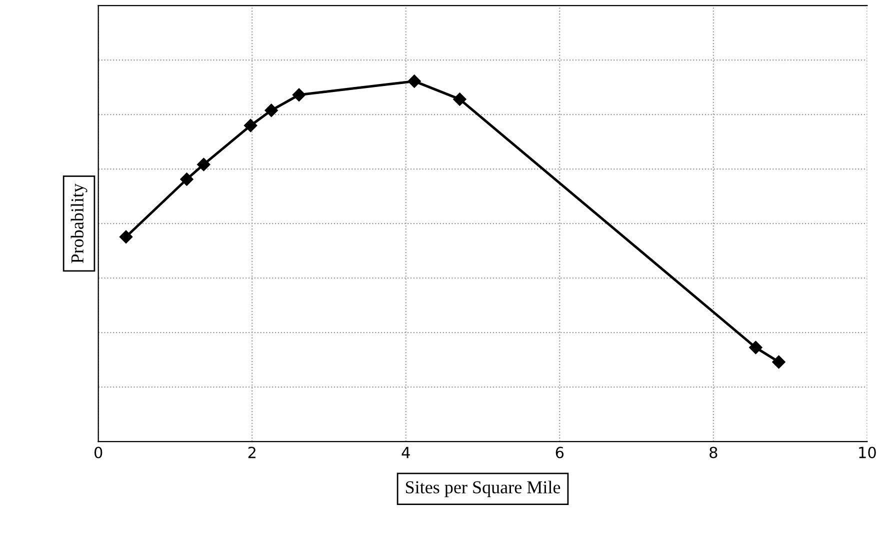 Image resolution: width=894 pixels, height=552 pixels. Describe the element at coordinates (98, 452) in the screenshot. I see `x-tick-label: 0` at that location.